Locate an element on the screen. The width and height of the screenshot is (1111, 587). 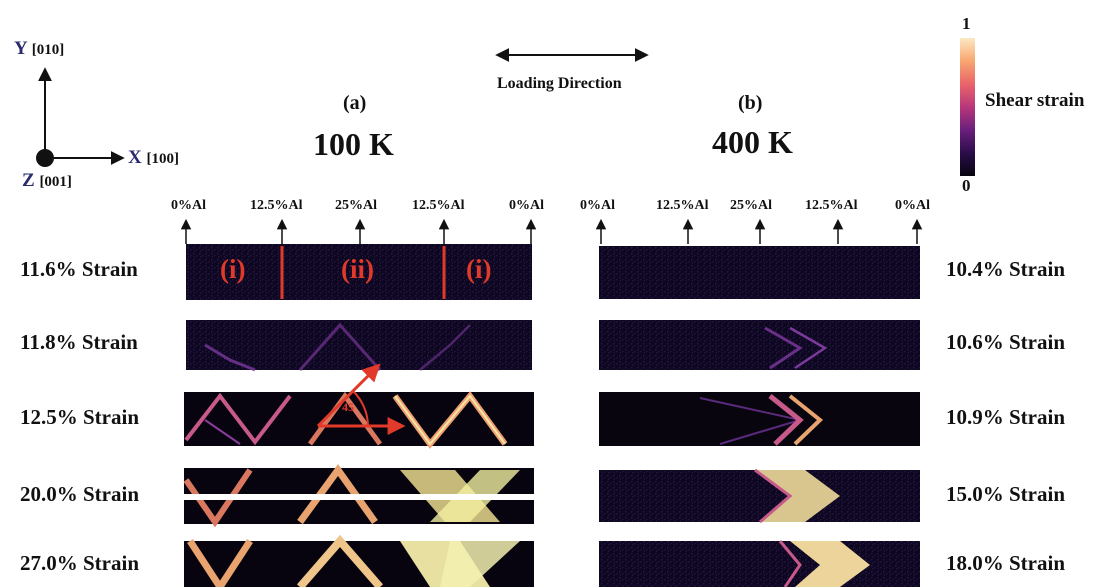
x-axis-direction: [100] is located at coordinates (162, 159).